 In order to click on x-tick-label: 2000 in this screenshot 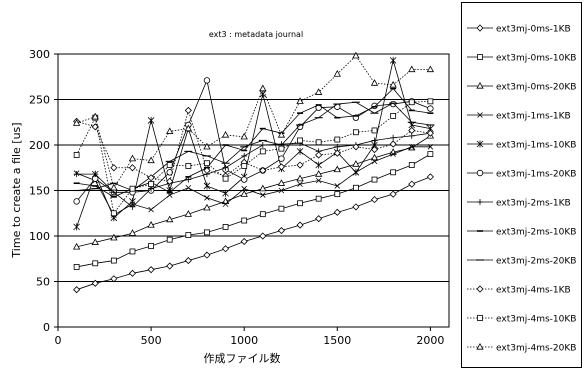, I will do `click(430, 340)`.